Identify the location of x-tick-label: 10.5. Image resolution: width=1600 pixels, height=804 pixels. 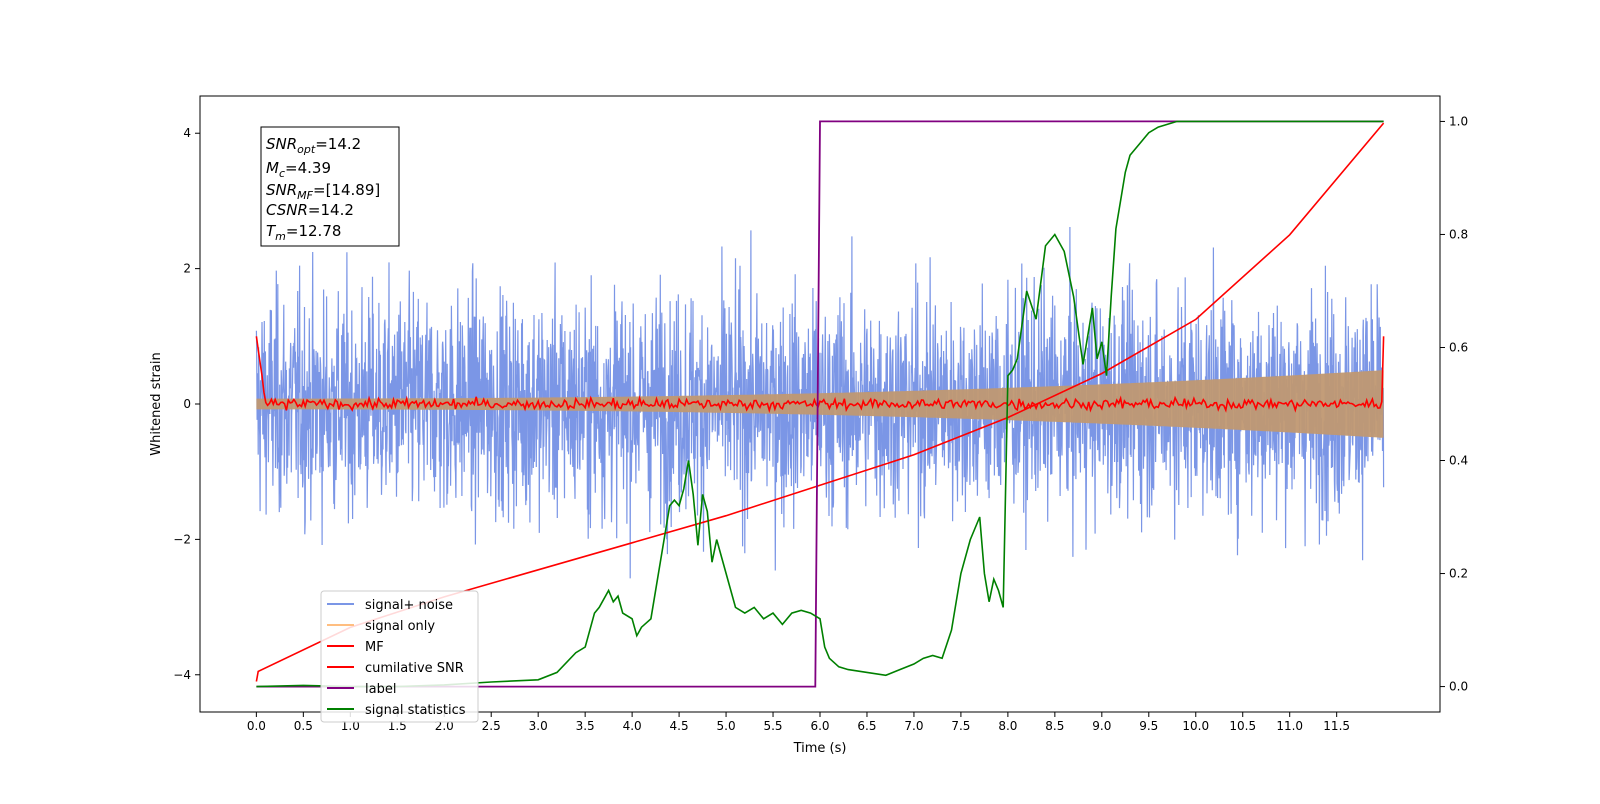
(1242, 726).